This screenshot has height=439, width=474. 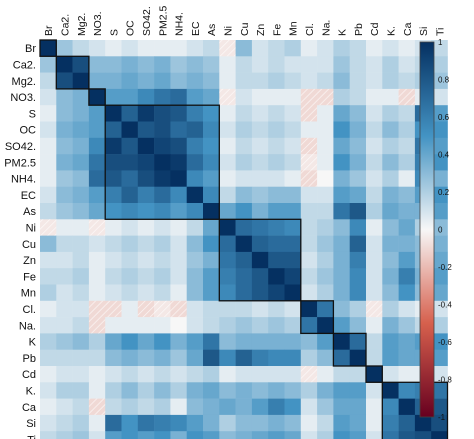 What do you see at coordinates (195, 64) in the screenshot?
I see `cell-ca2-ec` at bounding box center [195, 64].